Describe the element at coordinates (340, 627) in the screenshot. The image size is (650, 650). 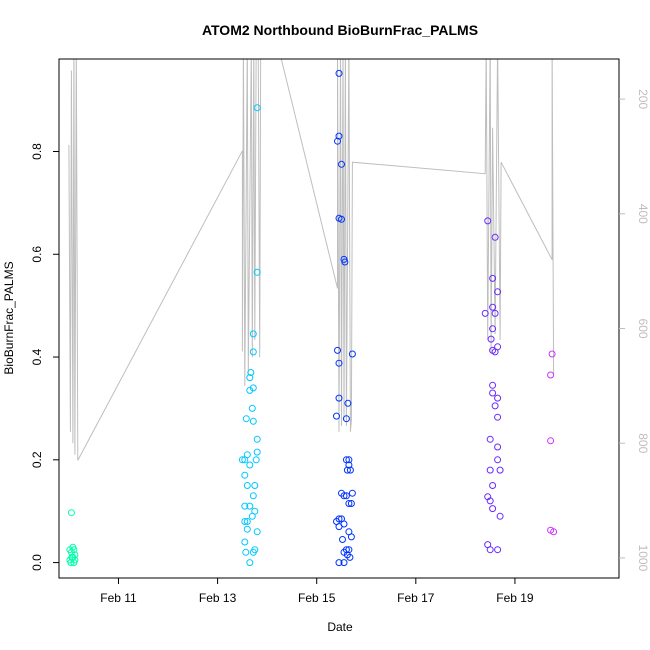
I see `x-axis-label: Date` at that location.